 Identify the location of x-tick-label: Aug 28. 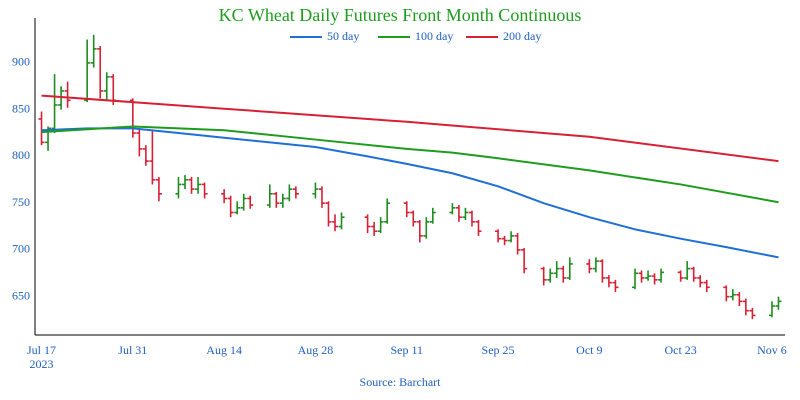
(315, 350).